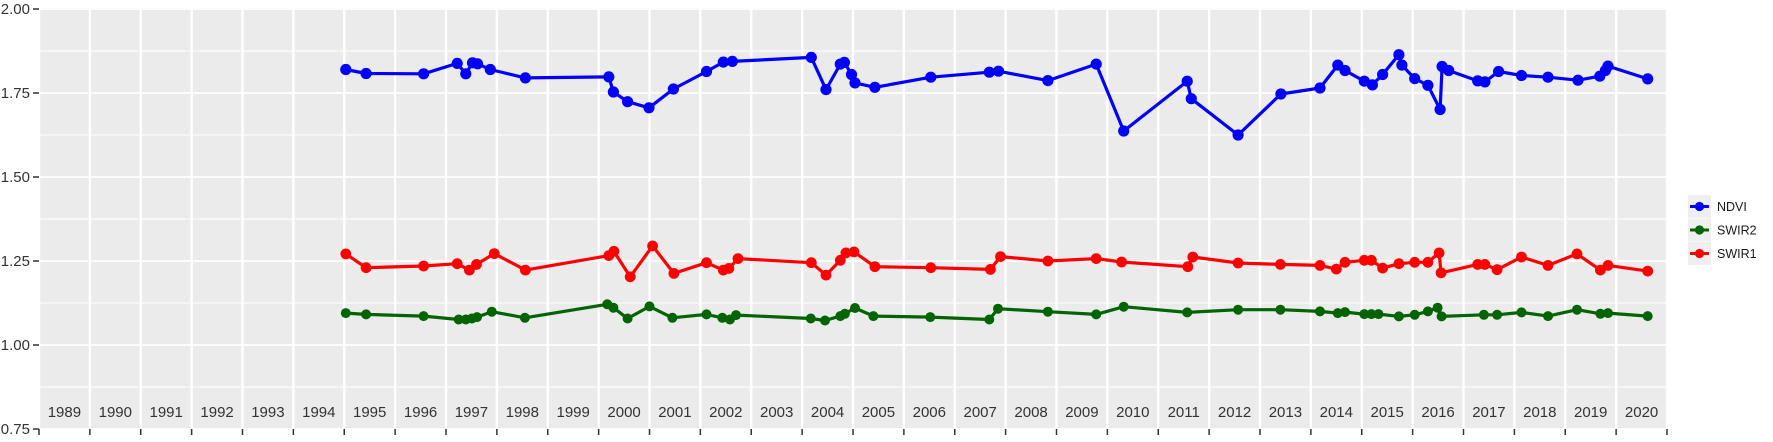  Describe the element at coordinates (1590, 412) in the screenshot. I see `x-axis-label: 2019` at that location.